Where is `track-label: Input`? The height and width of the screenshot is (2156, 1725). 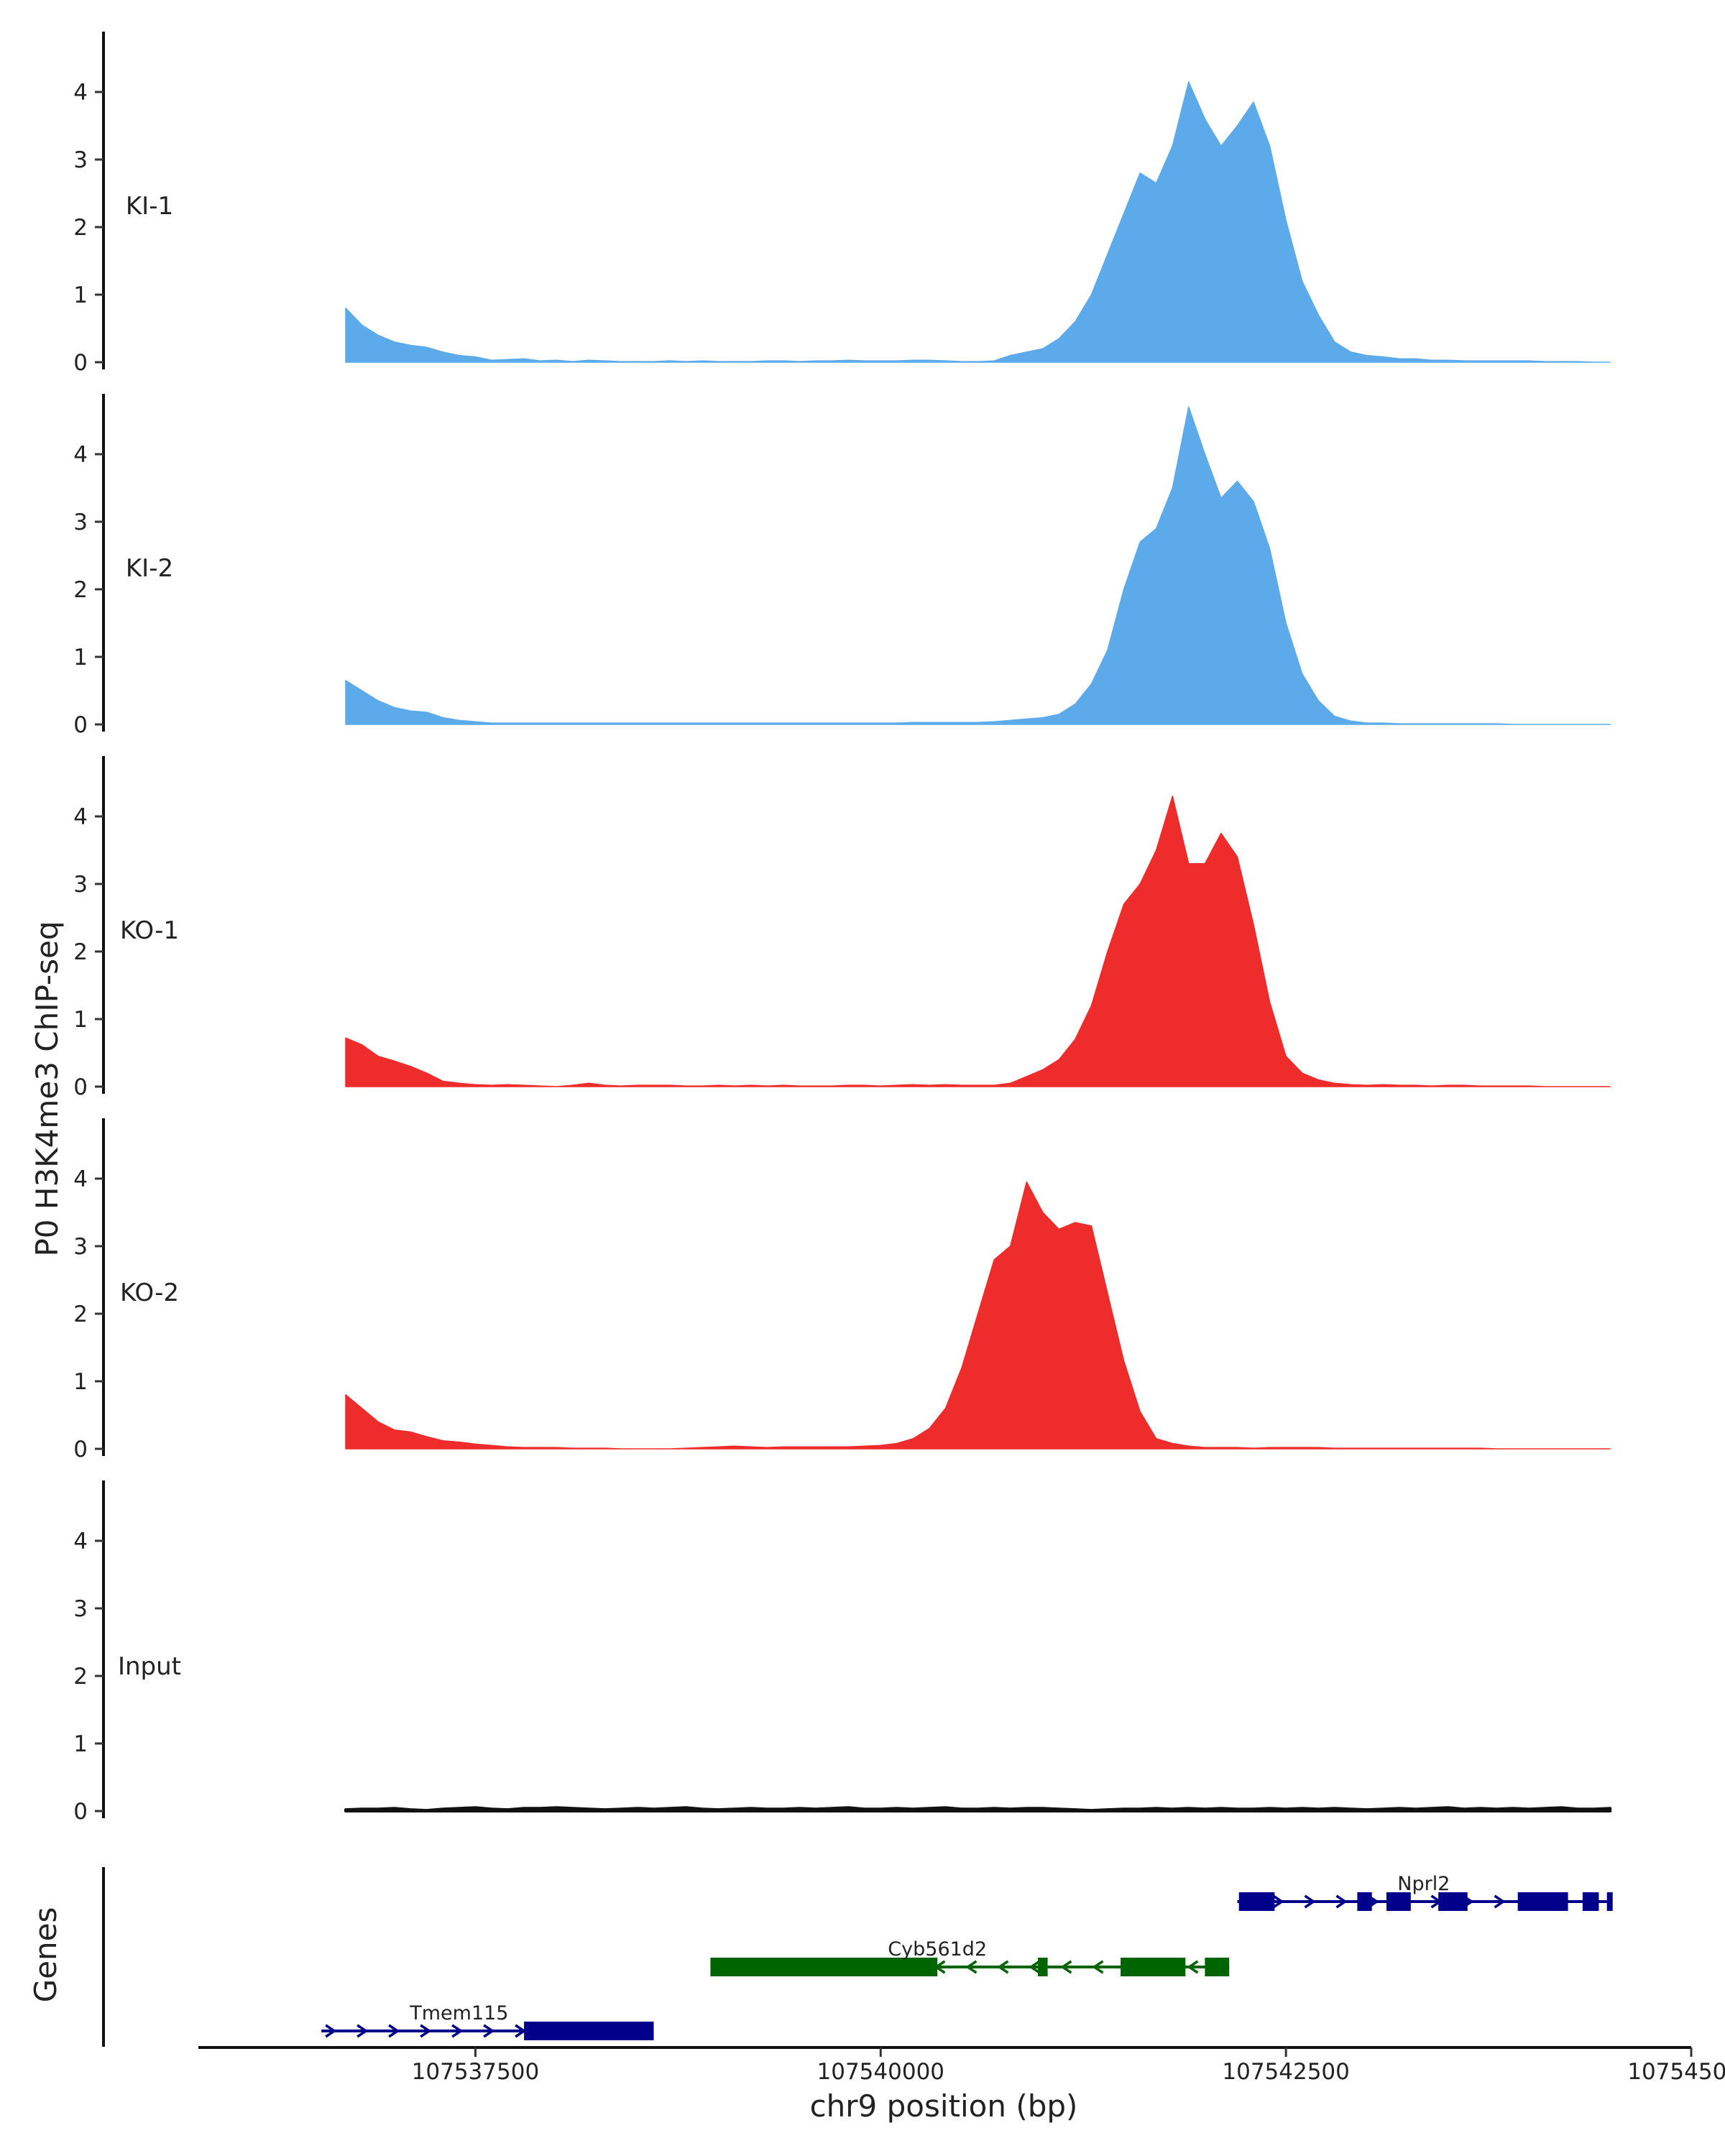
track-label: Input is located at coordinates (149, 1666).